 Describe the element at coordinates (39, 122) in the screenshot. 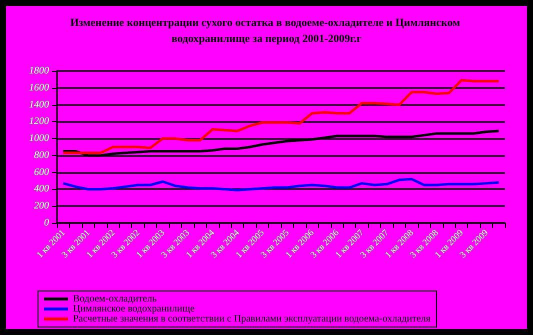

I see `y-tick-label: 1200` at that location.